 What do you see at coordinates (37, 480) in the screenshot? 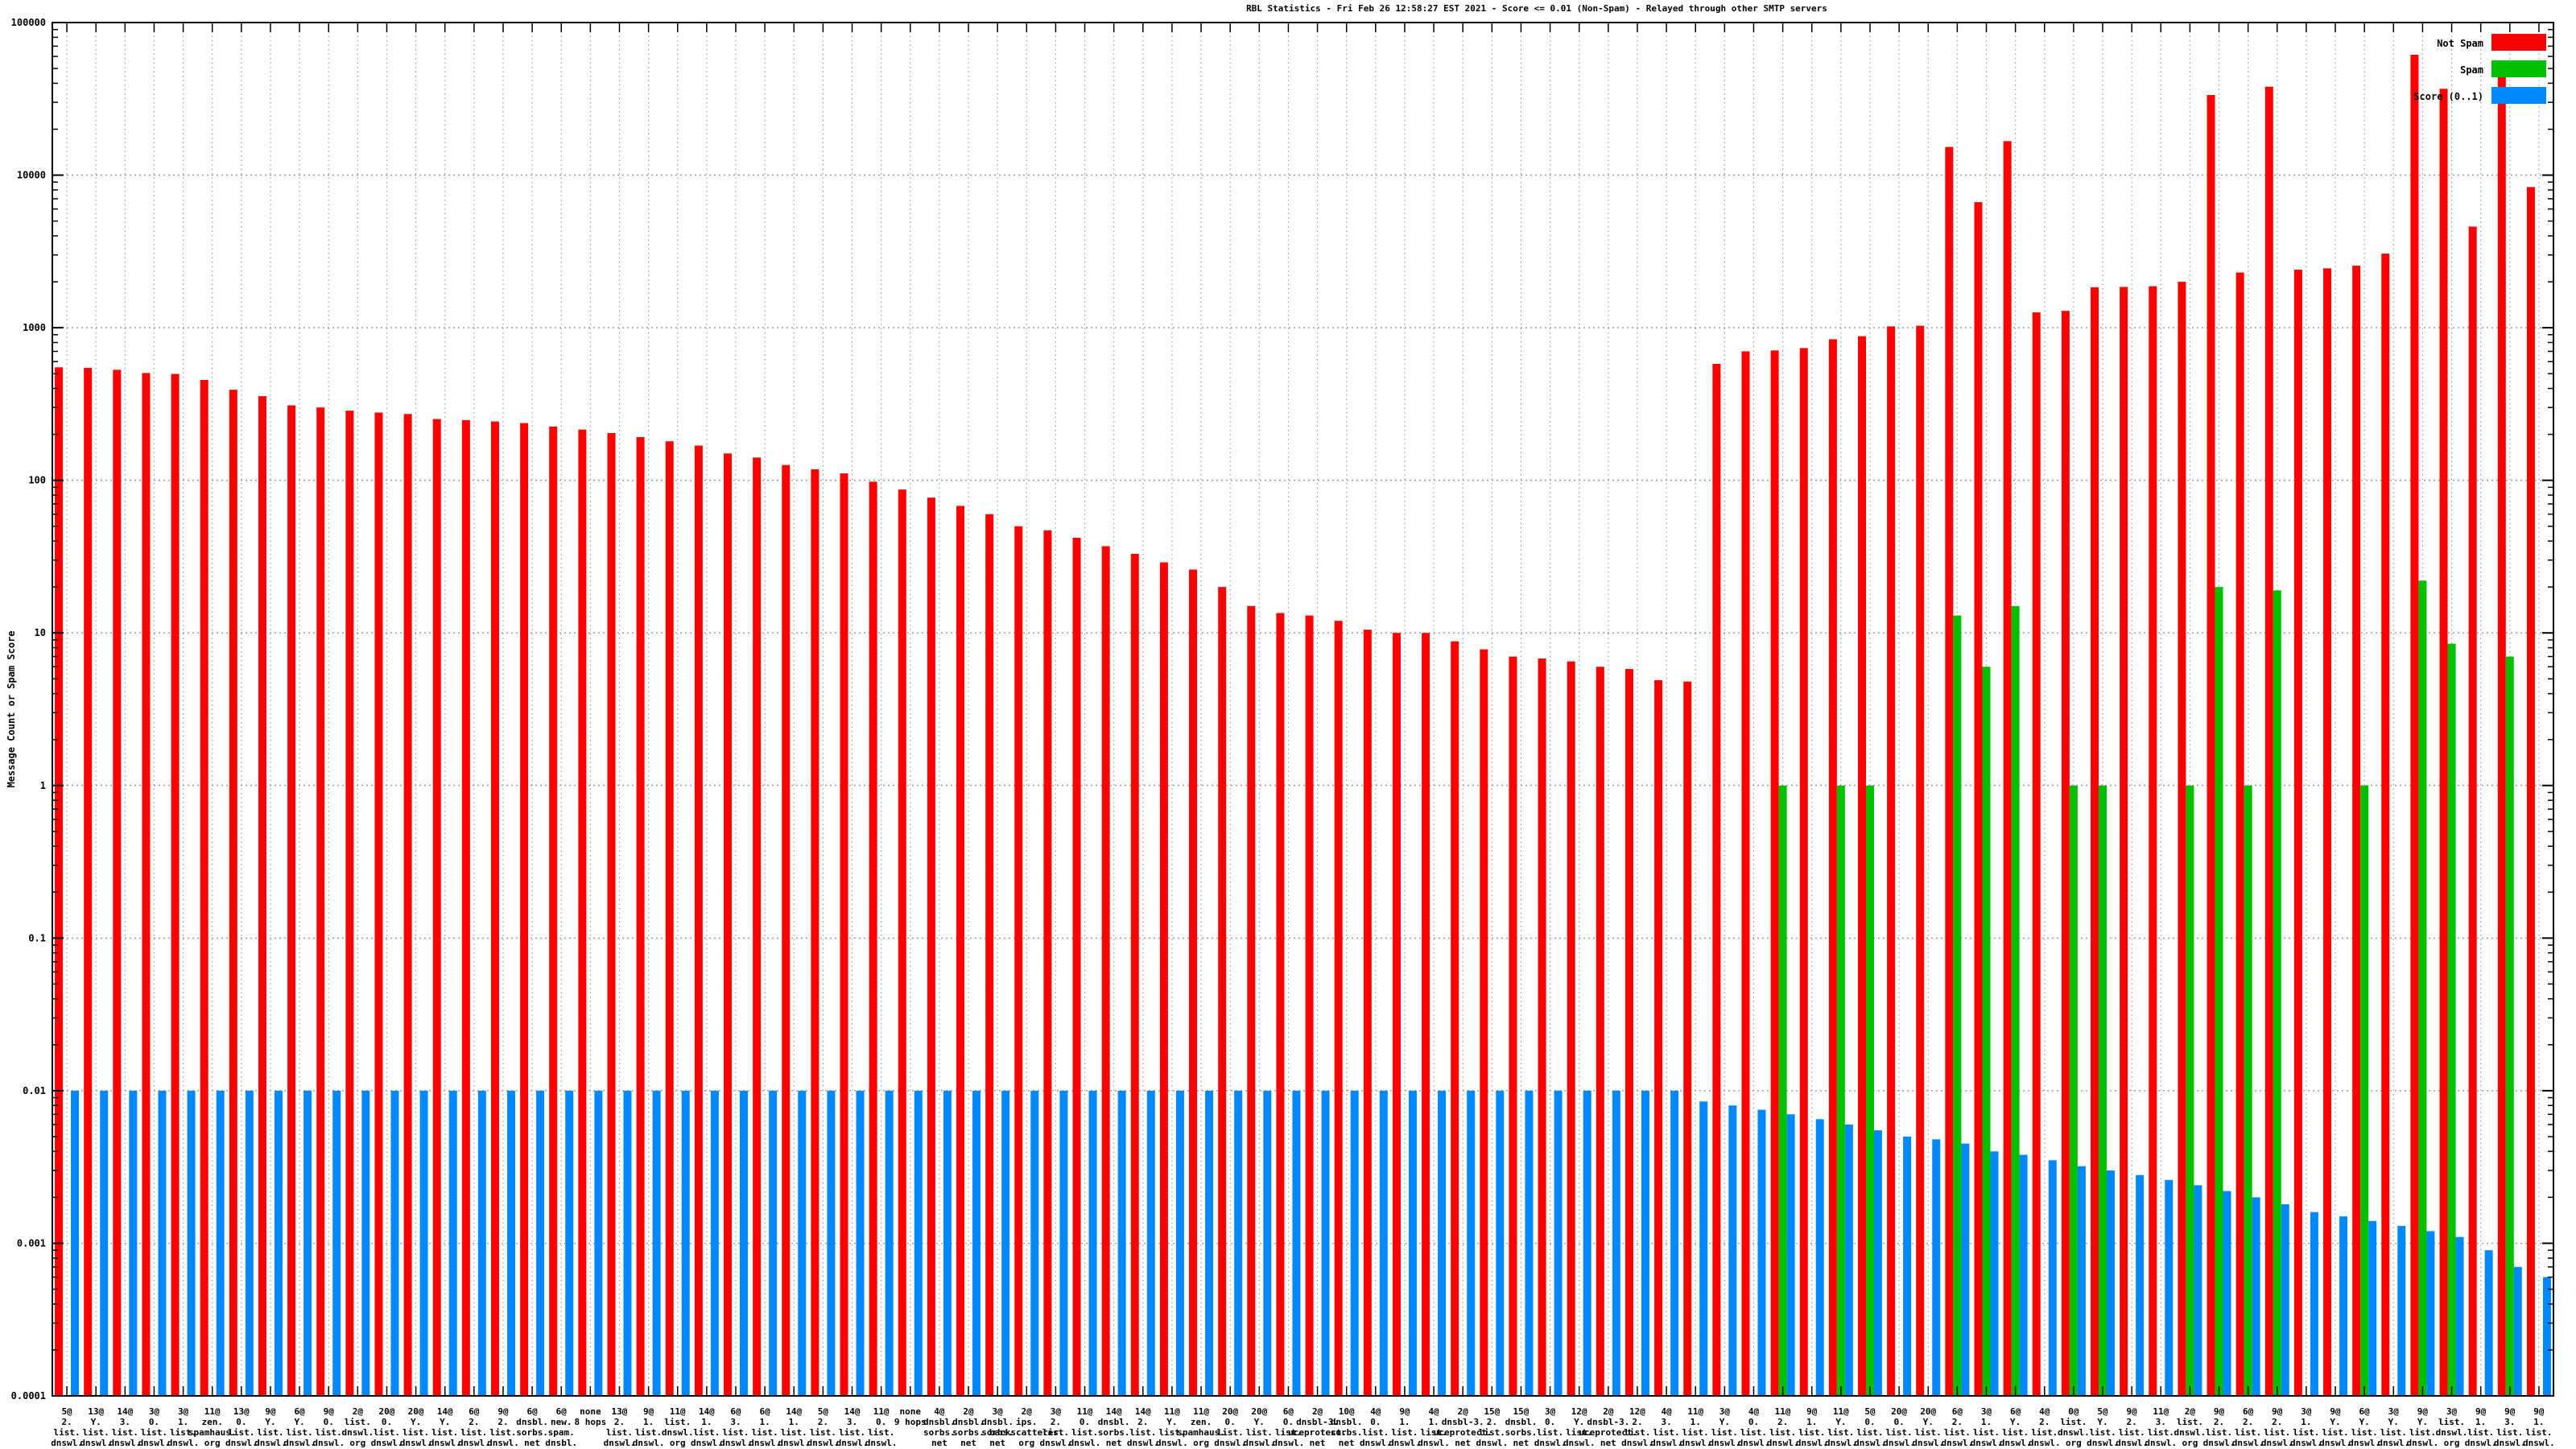
I see `y-tick-label: 100` at bounding box center [37, 480].